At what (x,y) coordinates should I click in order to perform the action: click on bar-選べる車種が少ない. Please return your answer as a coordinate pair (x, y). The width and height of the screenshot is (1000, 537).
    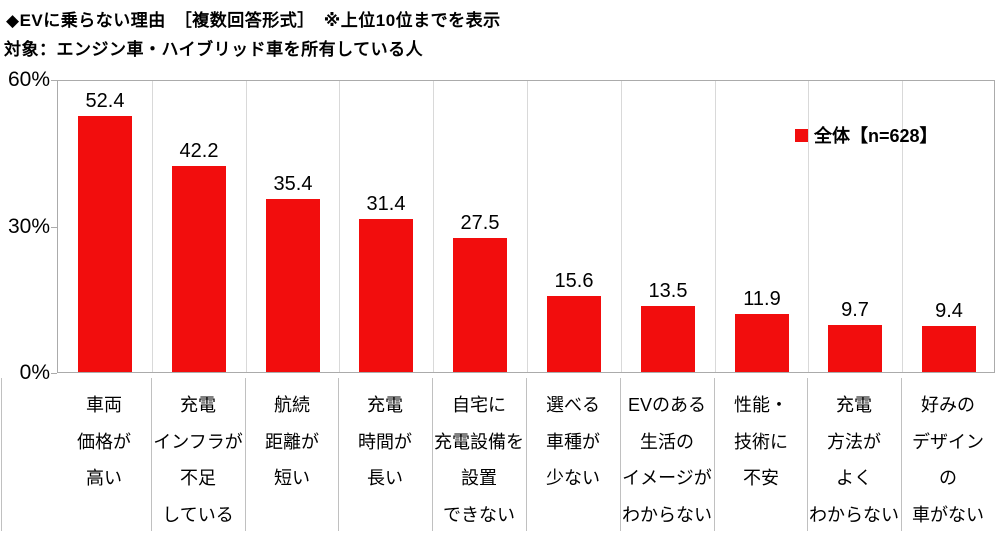
    Looking at the image, I should click on (574, 334).